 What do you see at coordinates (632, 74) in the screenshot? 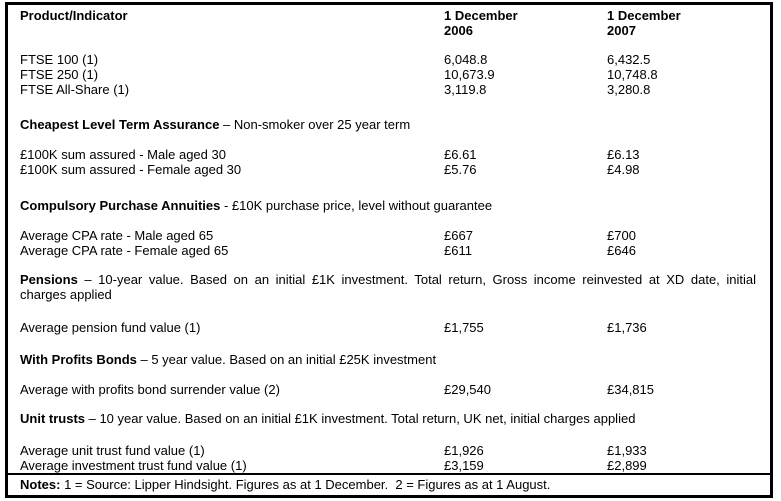
I see `value-2007: 10,748.8` at bounding box center [632, 74].